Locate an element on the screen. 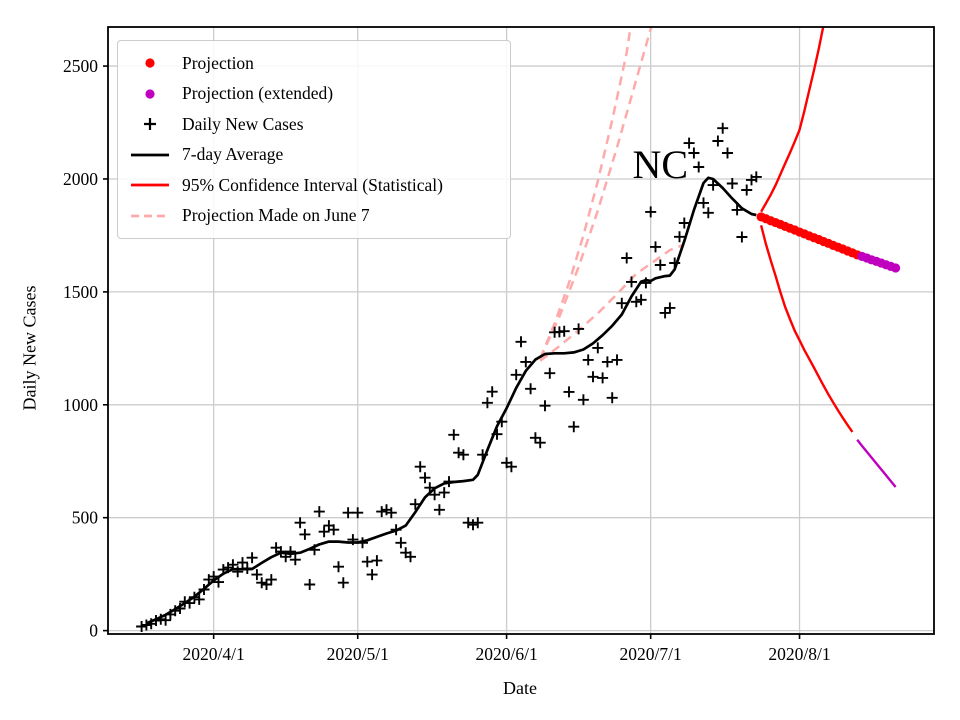  magenta-dot-icon is located at coordinates (150, 94).